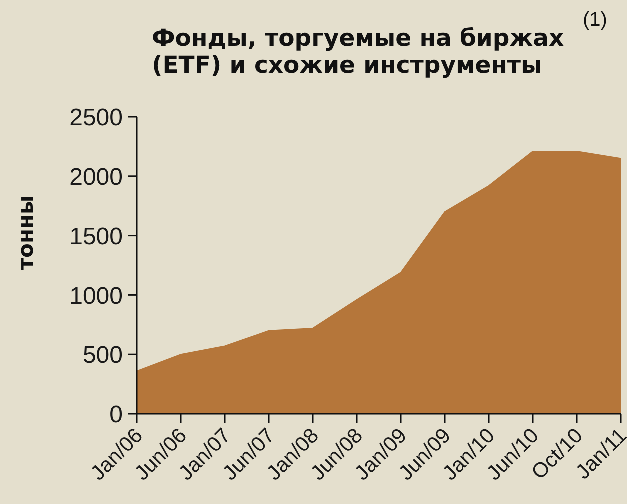 The image size is (627, 504). What do you see at coordinates (96, 178) in the screenshot?
I see `y-tick-label: 2000` at bounding box center [96, 178].